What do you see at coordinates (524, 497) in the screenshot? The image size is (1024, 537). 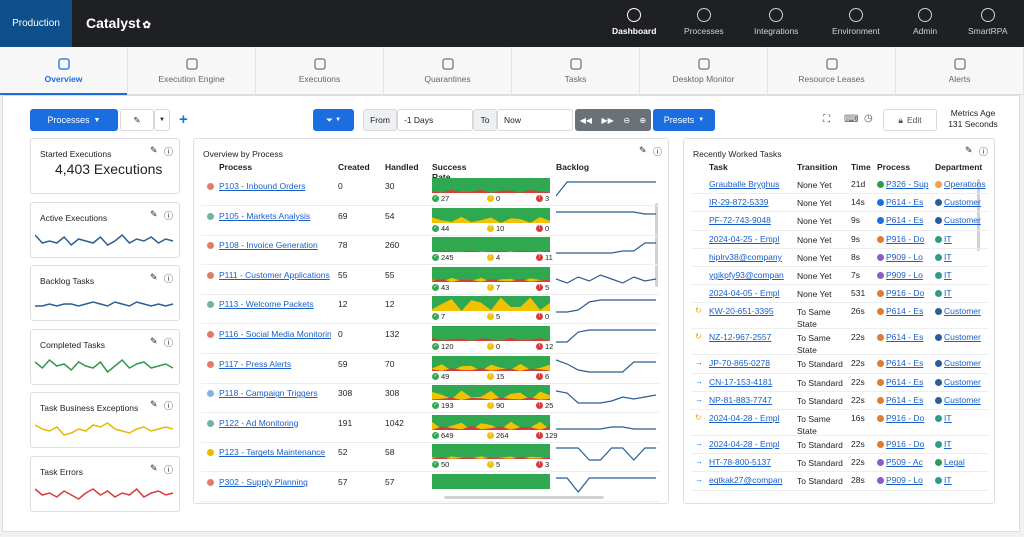 I see `horizontal-scrollbar` at bounding box center [524, 497].